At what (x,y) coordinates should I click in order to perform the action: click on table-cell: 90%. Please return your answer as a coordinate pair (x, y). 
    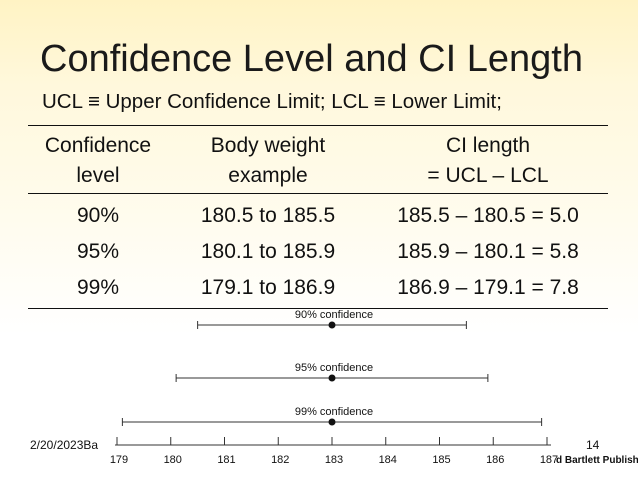
    Looking at the image, I should click on (98, 215).